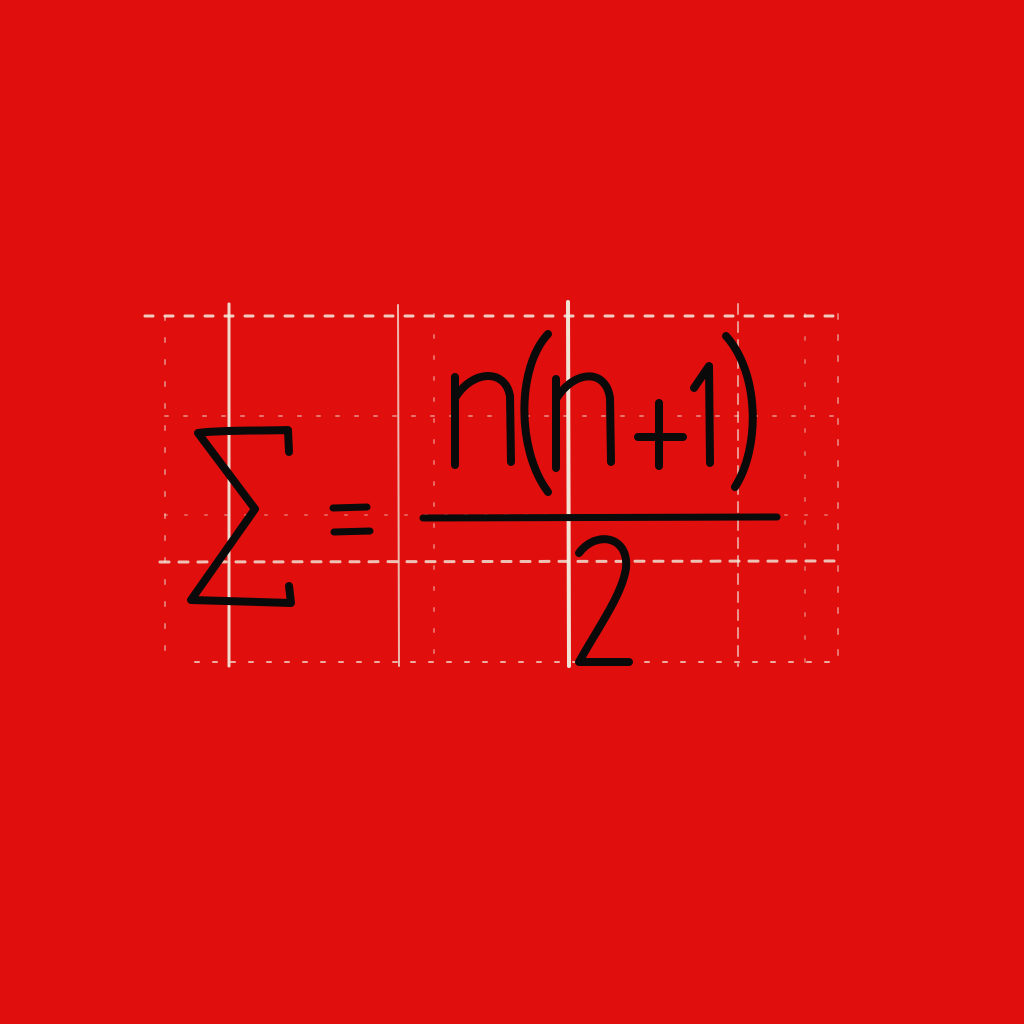 The width and height of the screenshot is (1024, 1024). I want to click on numerator-right-parenthesis, so click(739, 411).